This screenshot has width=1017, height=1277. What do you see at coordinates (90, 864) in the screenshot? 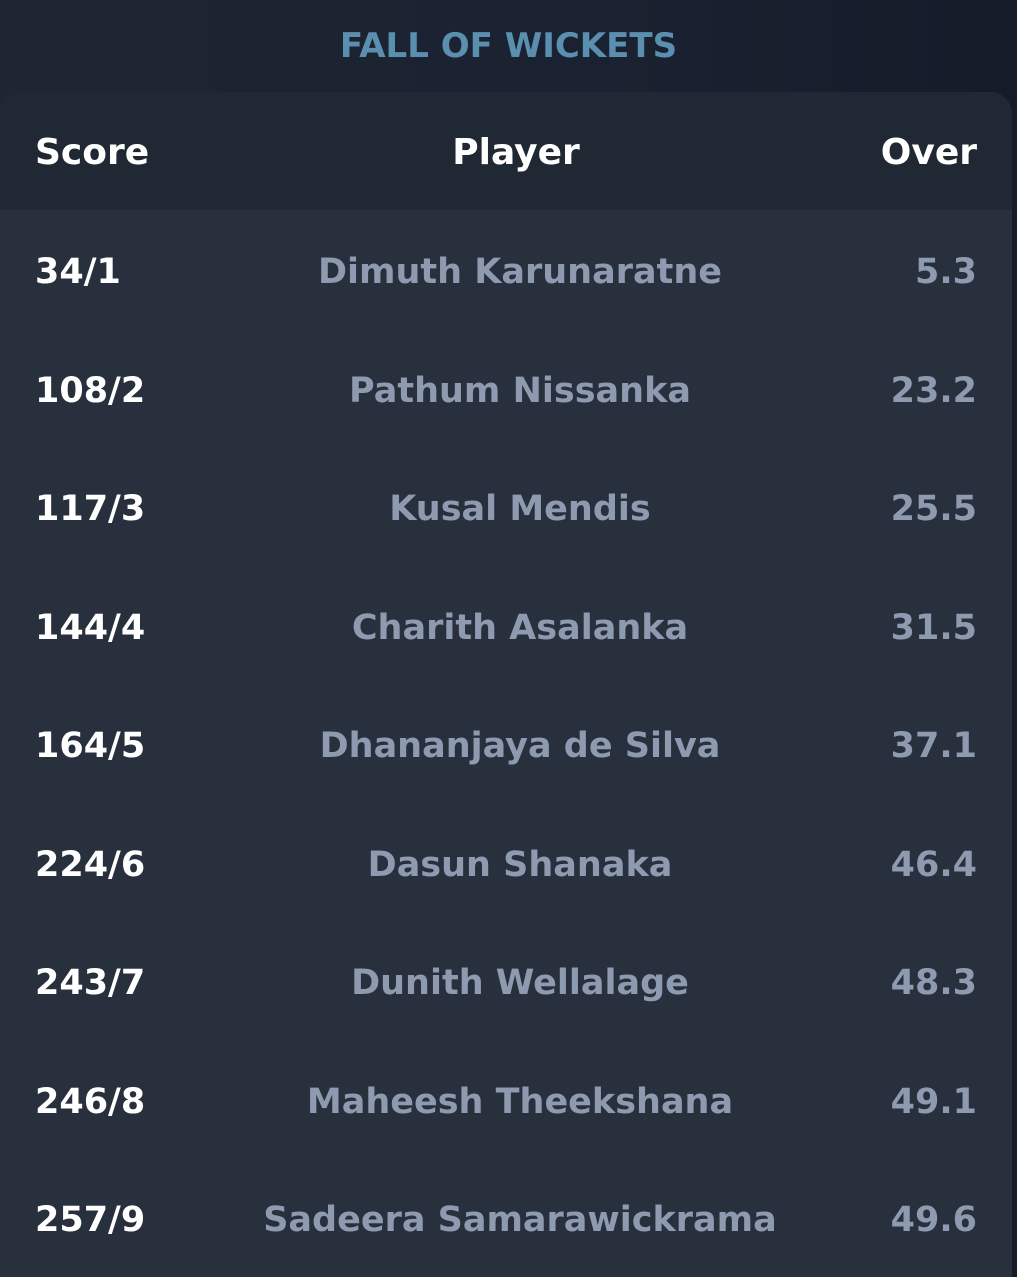
I see `wicket-score: 224/6` at bounding box center [90, 864].